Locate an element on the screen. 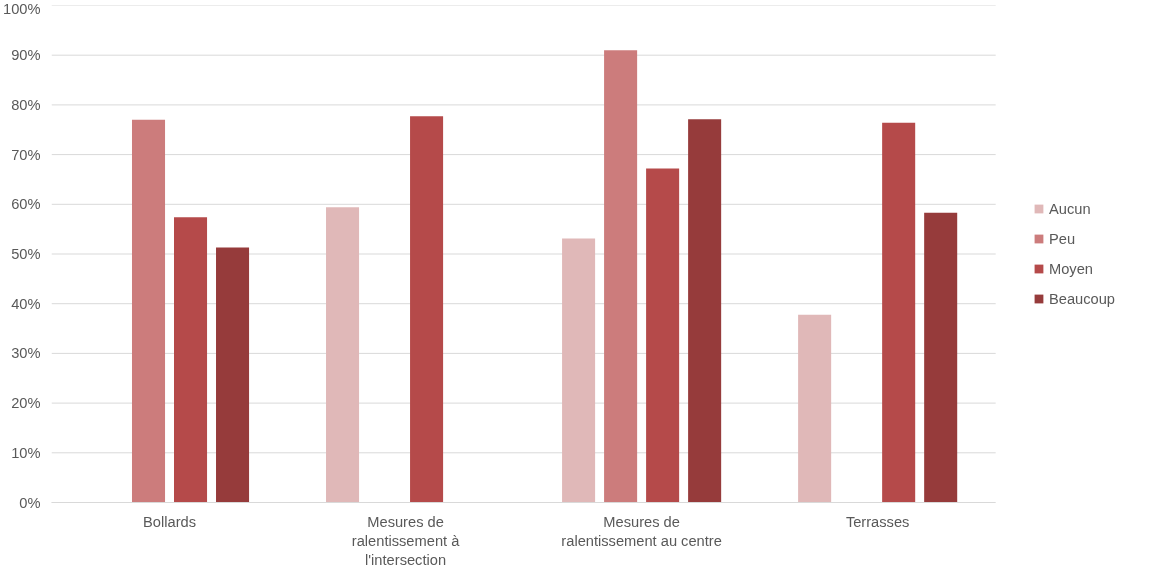 Image resolution: width=1151 pixels, height=584 pixels. y-tick-label: 20% is located at coordinates (26, 403).